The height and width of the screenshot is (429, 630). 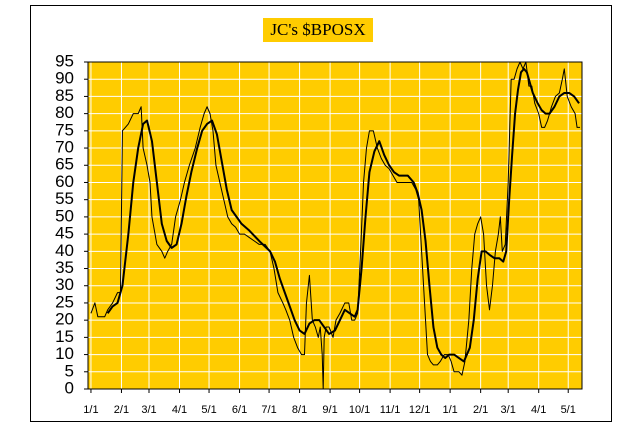 I want to click on y-tick-label: 10, so click(x=64, y=353).